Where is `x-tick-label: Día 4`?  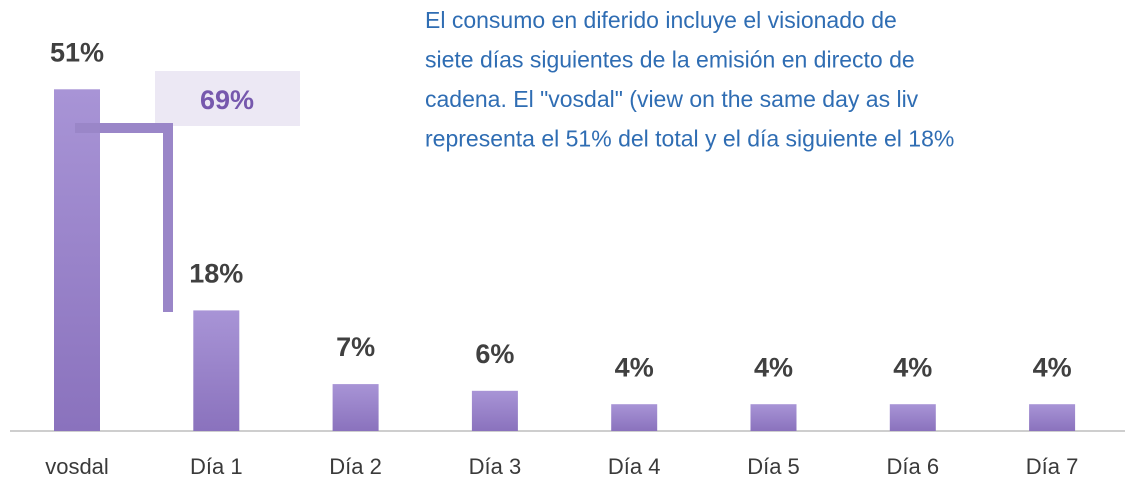
x-tick-label: Día 4 is located at coordinates (634, 466).